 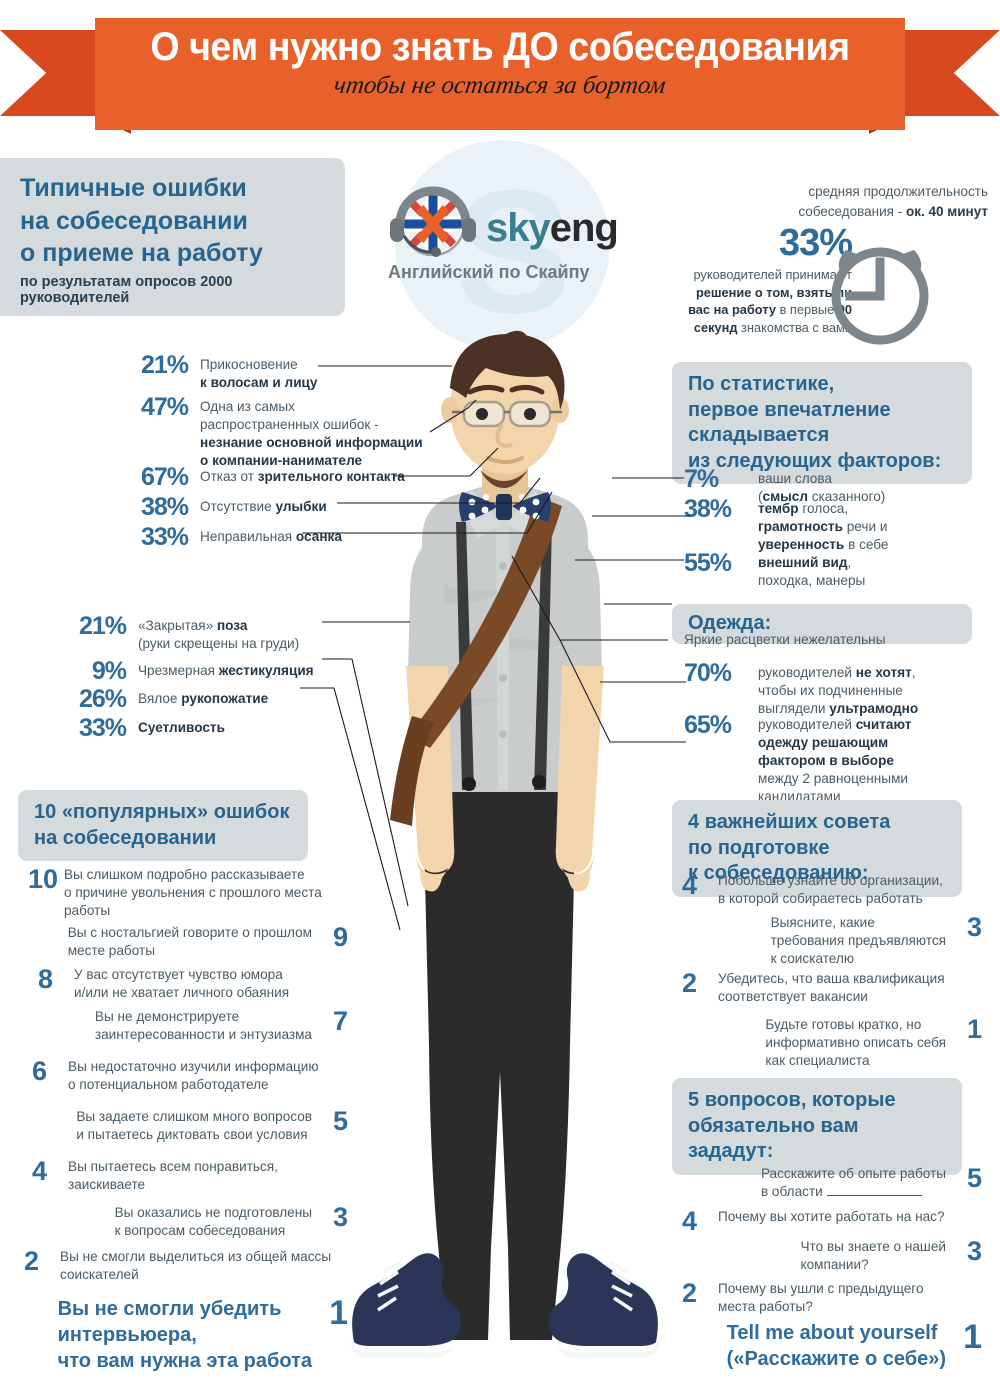 I want to click on factor-row-55-appearance: 55% внешний вид, походка, манеры, so click(x=774, y=570).